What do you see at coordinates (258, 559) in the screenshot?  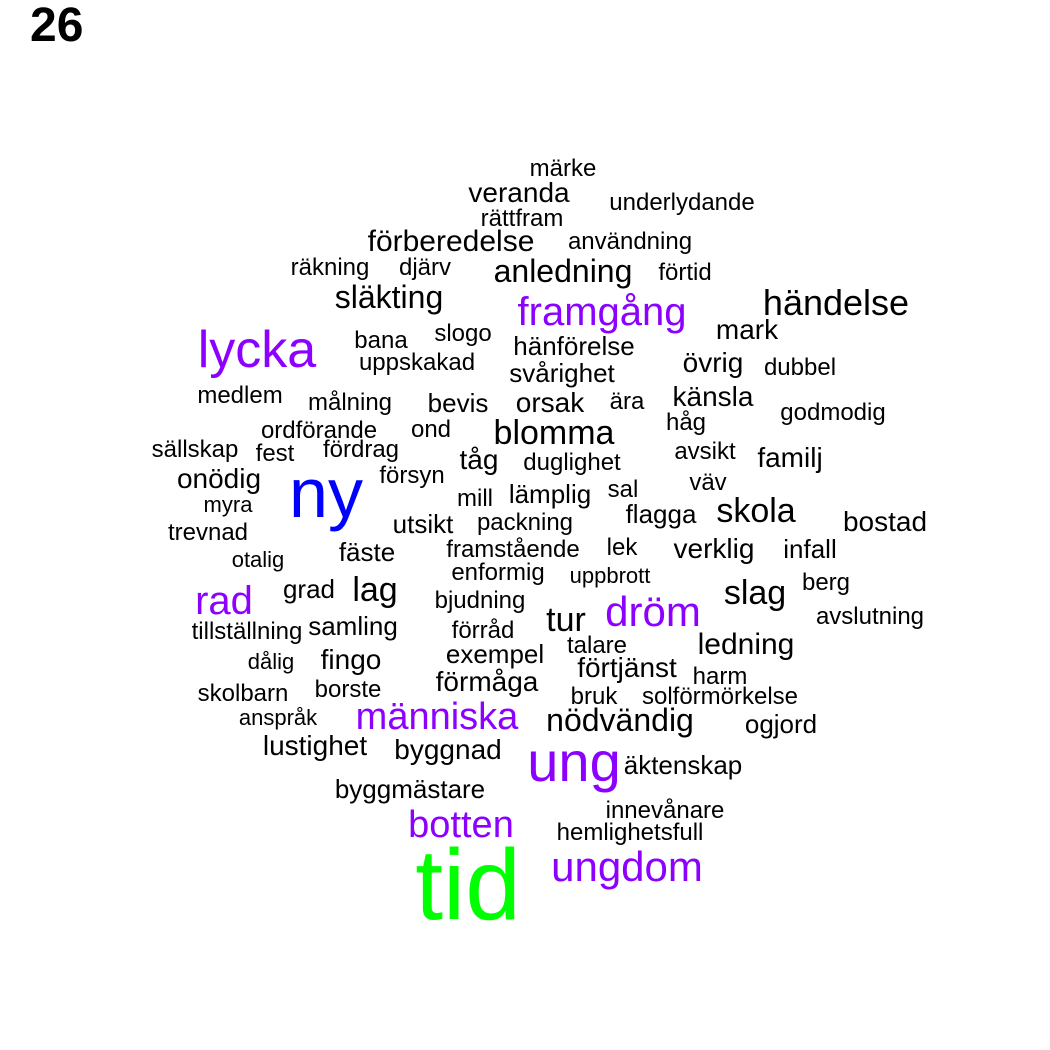 I see `word-otalig: otalig` at bounding box center [258, 559].